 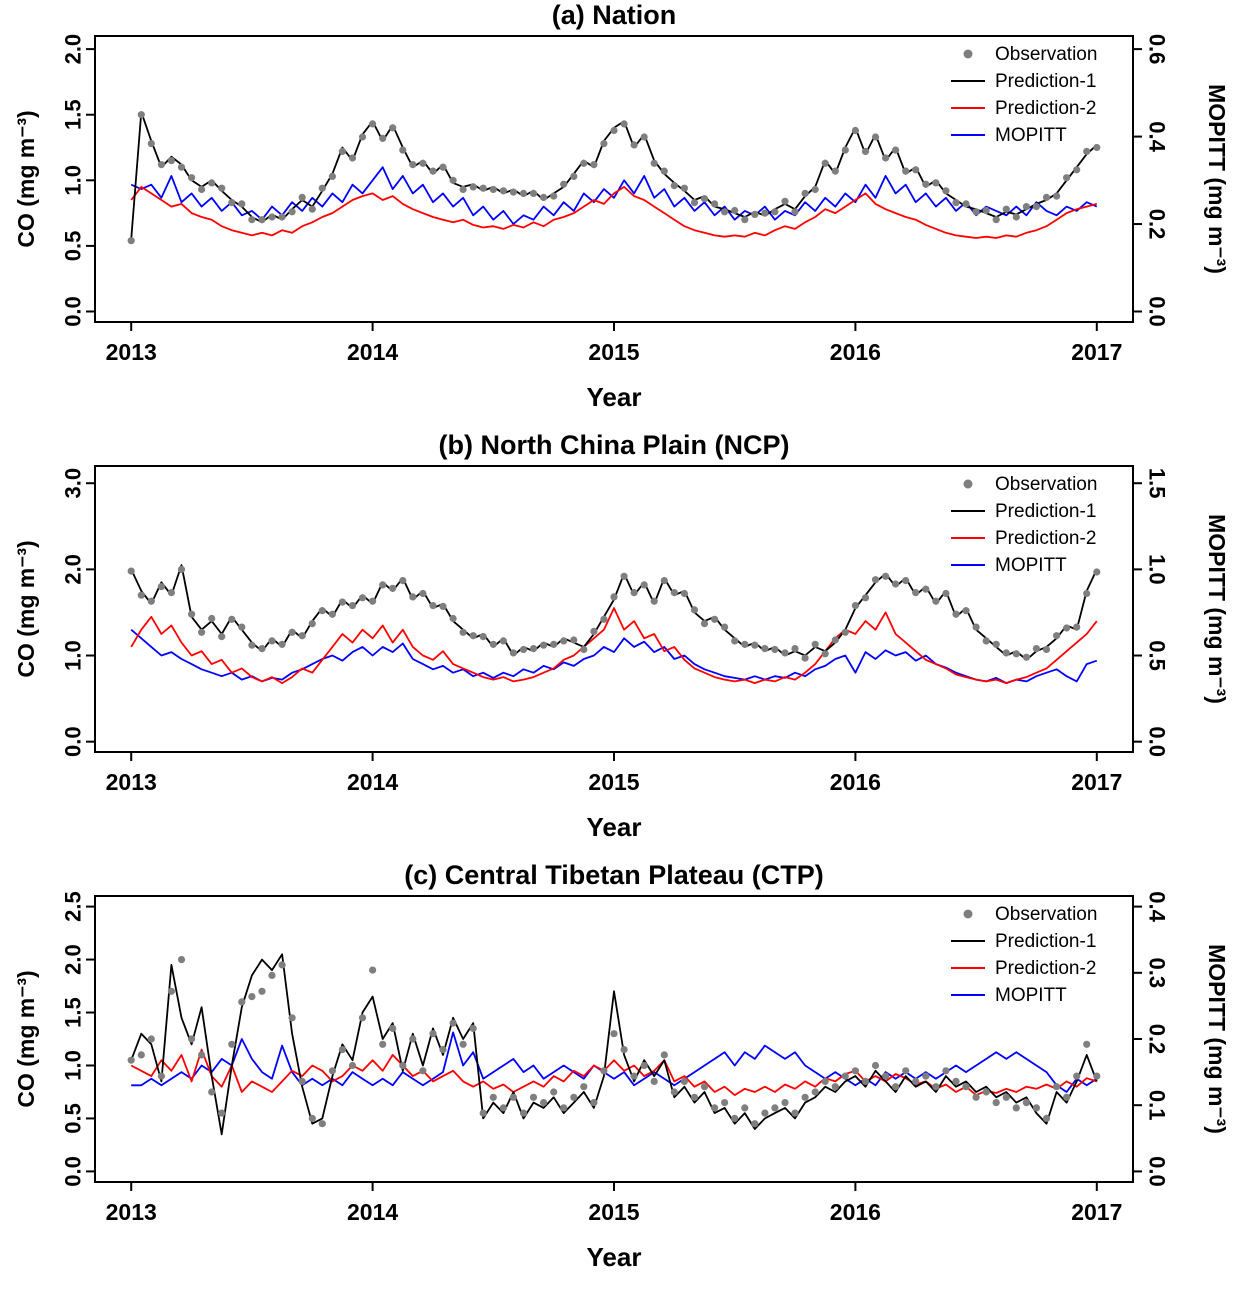 What do you see at coordinates (614, 15) in the screenshot?
I see `panel-title: (a) Nation` at bounding box center [614, 15].